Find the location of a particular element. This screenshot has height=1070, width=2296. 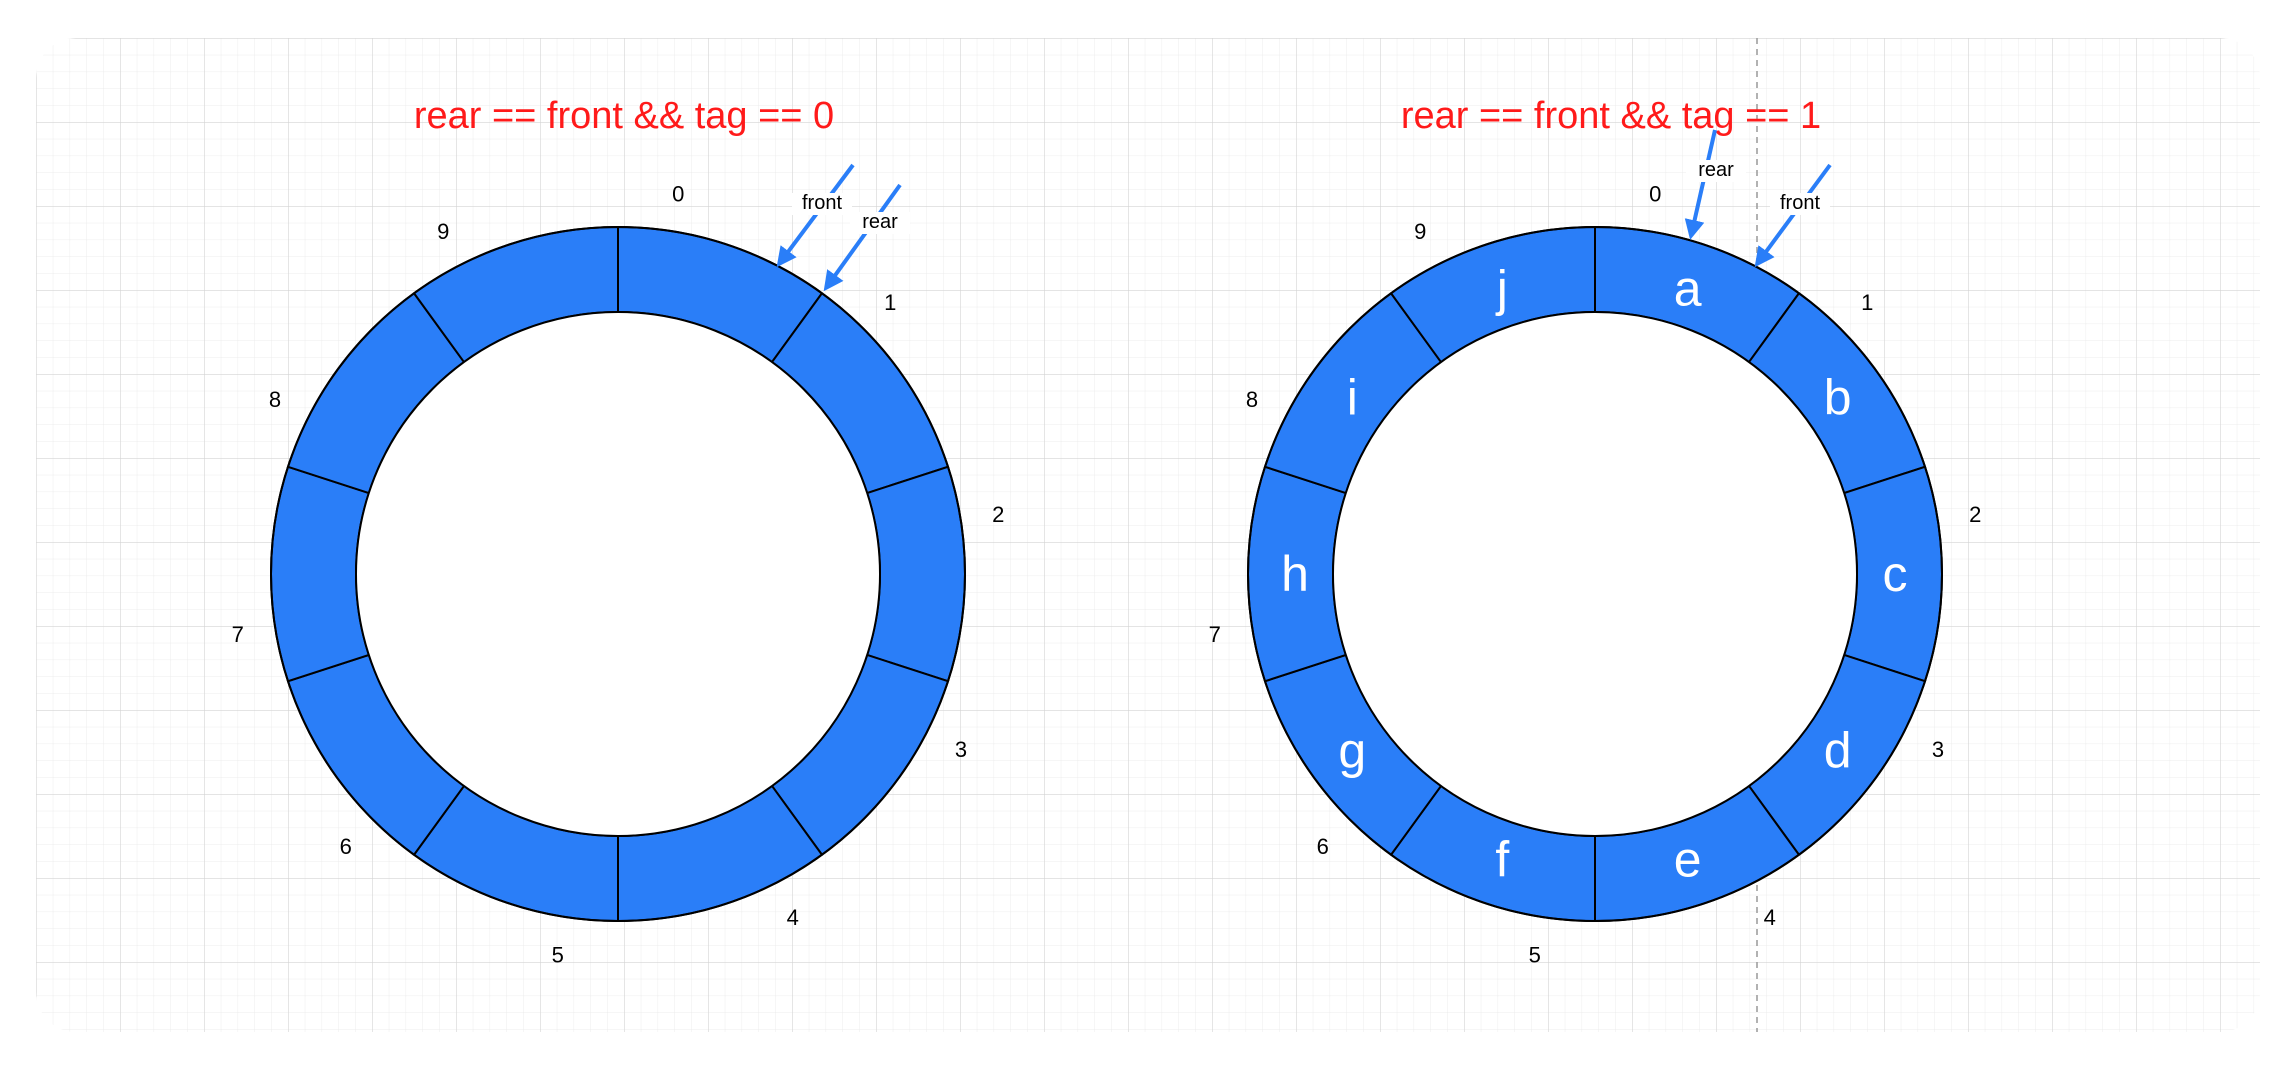

slot-element-value: j is located at coordinates (1501, 289).